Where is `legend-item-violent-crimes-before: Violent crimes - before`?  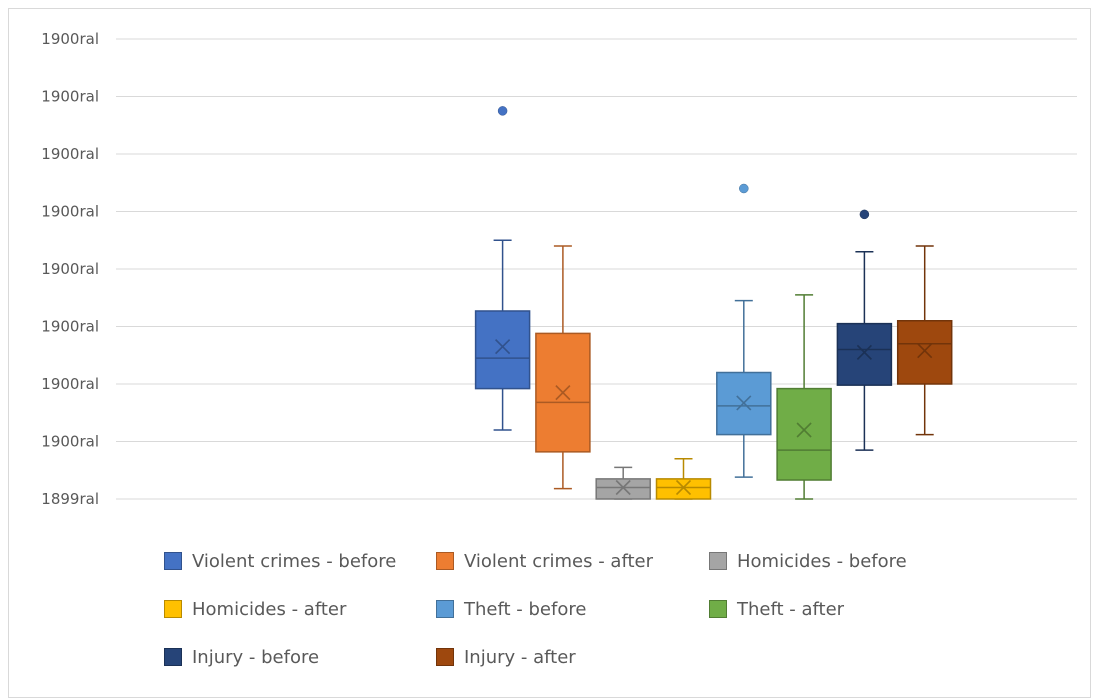
legend-item-violent-crimes-before: Violent crimes - before is located at coordinates (280, 561).